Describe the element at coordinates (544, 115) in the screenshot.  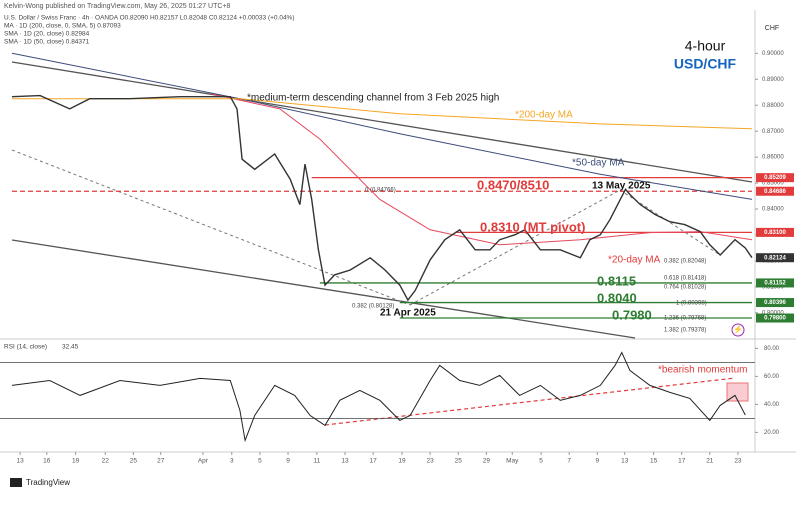
I see `annotation: *200-day MA` at that location.